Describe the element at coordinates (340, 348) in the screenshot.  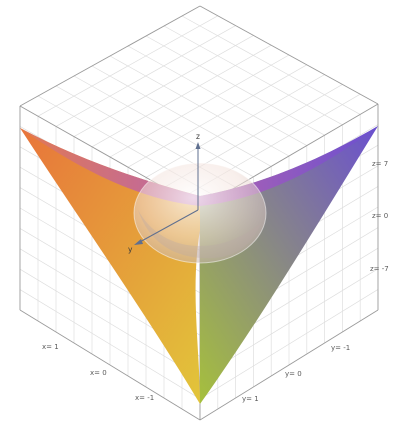
I see `y-tick-label-minus-1: y= -1` at that location.